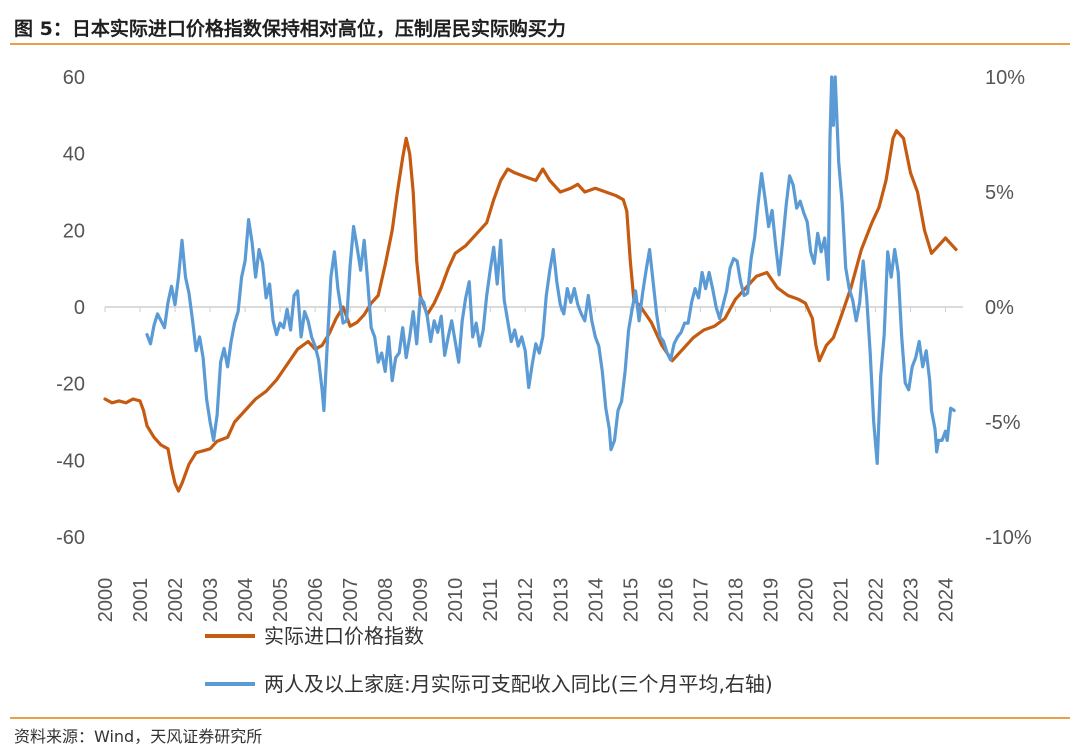  What do you see at coordinates (79, 308) in the screenshot?
I see `left-axis-tick-label: 0` at bounding box center [79, 308].